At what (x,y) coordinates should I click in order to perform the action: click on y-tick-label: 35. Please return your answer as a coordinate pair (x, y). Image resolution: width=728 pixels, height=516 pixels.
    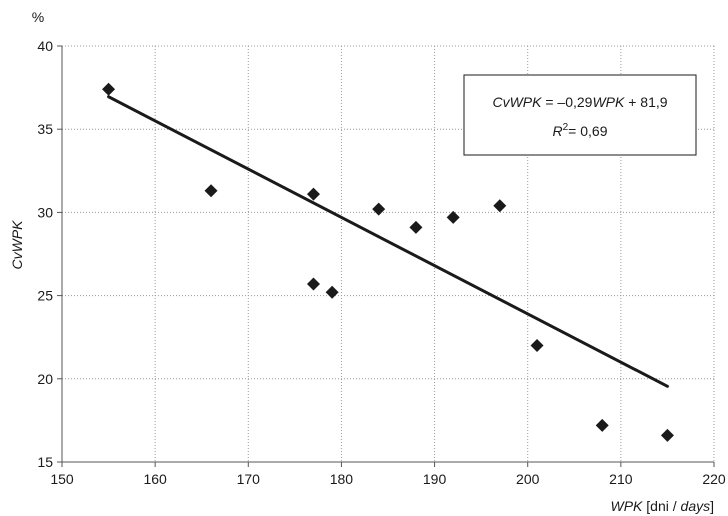
    Looking at the image, I should click on (45, 129).